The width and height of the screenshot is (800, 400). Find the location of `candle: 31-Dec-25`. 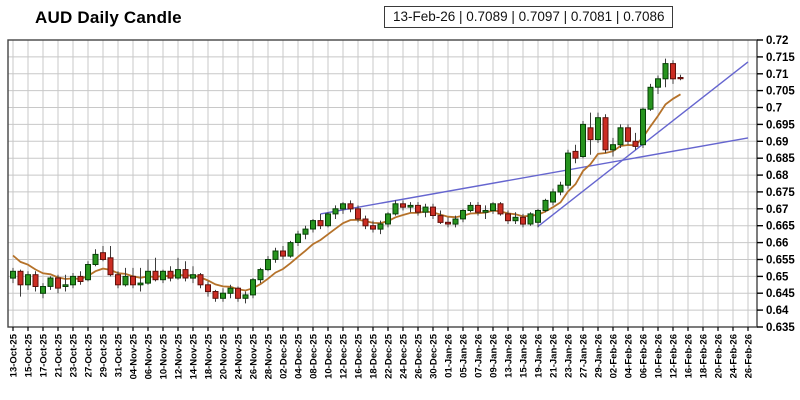

candle: 31-Dec-25 is located at coordinates (440, 219).